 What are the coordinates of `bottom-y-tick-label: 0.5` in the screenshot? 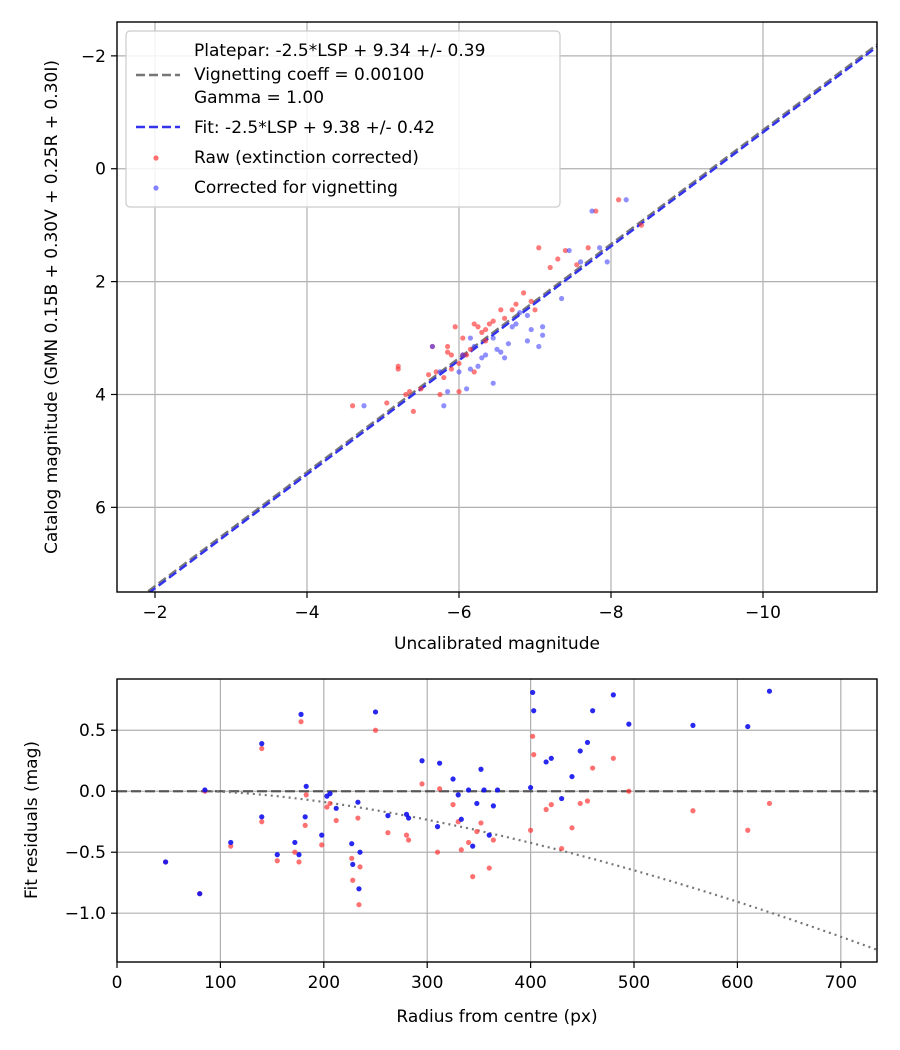 It's located at (92, 731).